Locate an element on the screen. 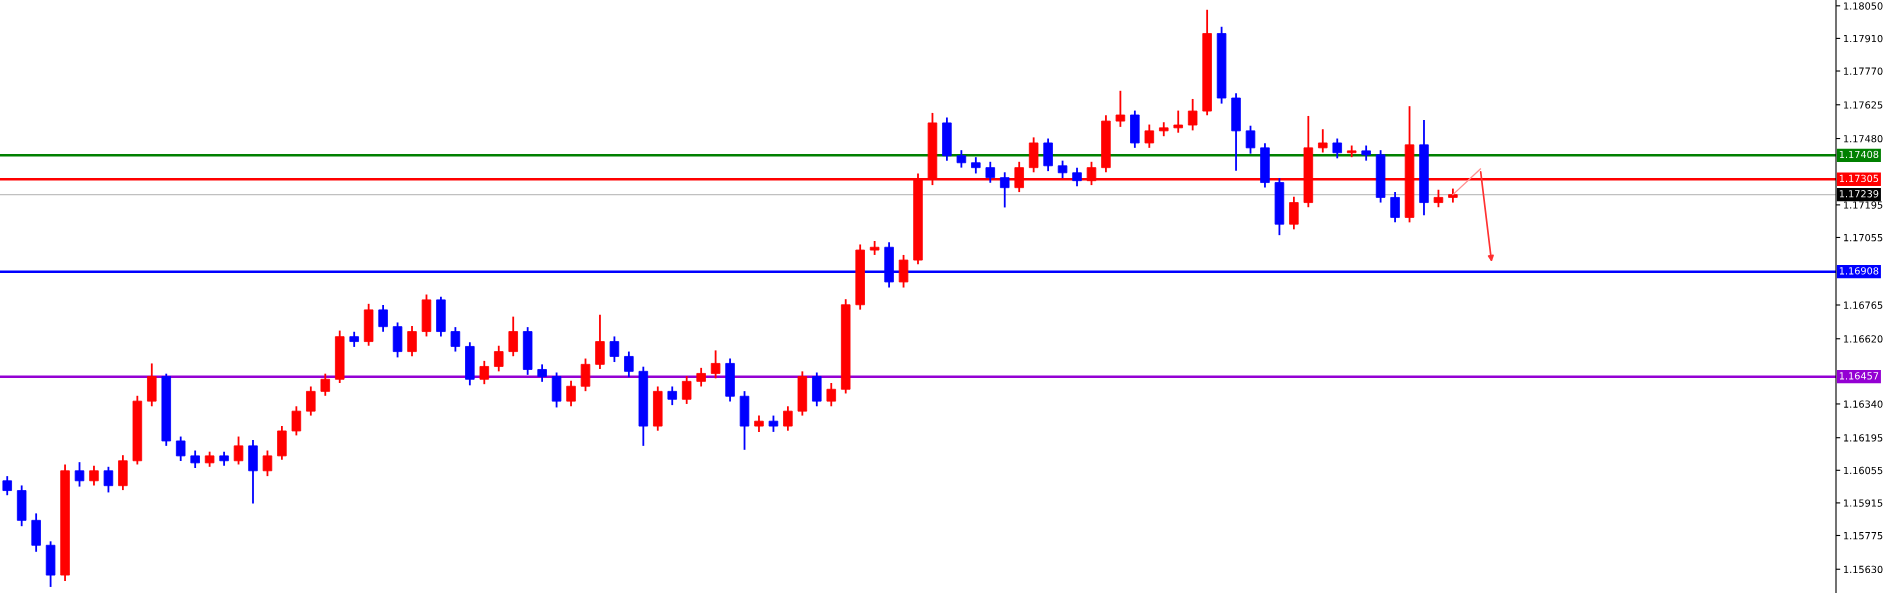 Image resolution: width=1886 pixels, height=593 pixels. y-tick-label: 1.16765 is located at coordinates (1863, 305).